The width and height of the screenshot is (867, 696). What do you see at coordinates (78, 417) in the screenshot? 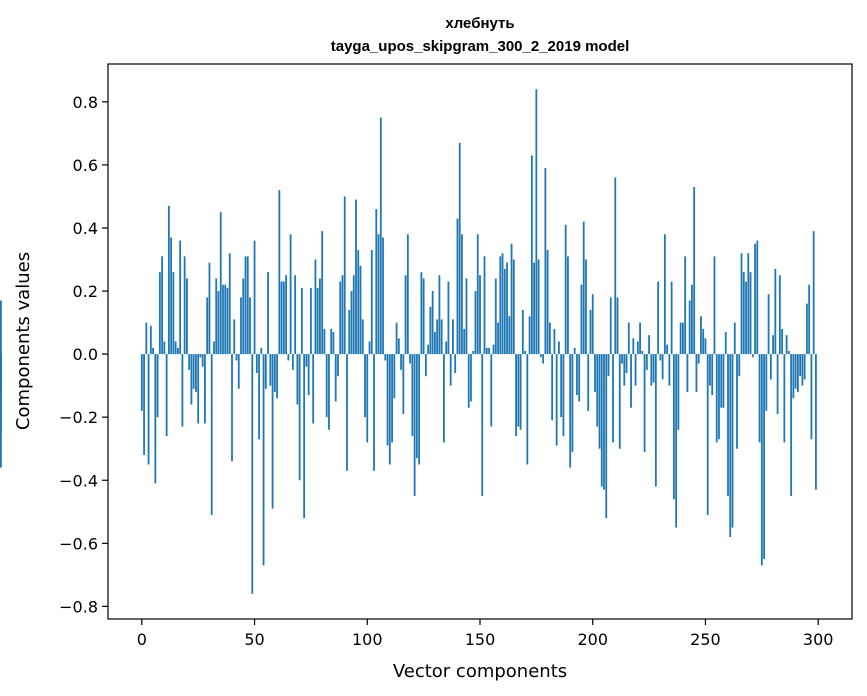
I see `y-tick-label: −0.2` at bounding box center [78, 417].